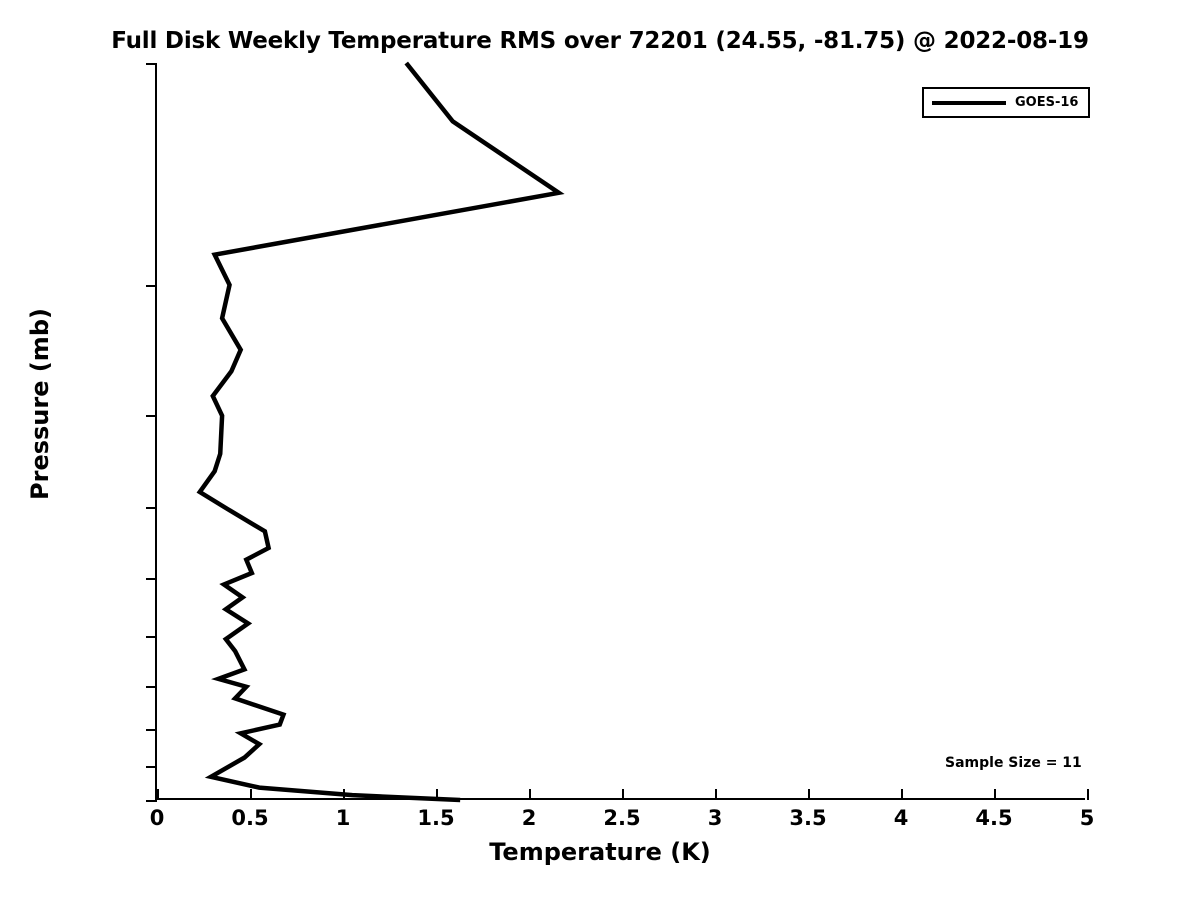 The width and height of the screenshot is (1200, 900). Describe the element at coordinates (600, 852) in the screenshot. I see `x-axis-title: Temperature (K)` at that location.